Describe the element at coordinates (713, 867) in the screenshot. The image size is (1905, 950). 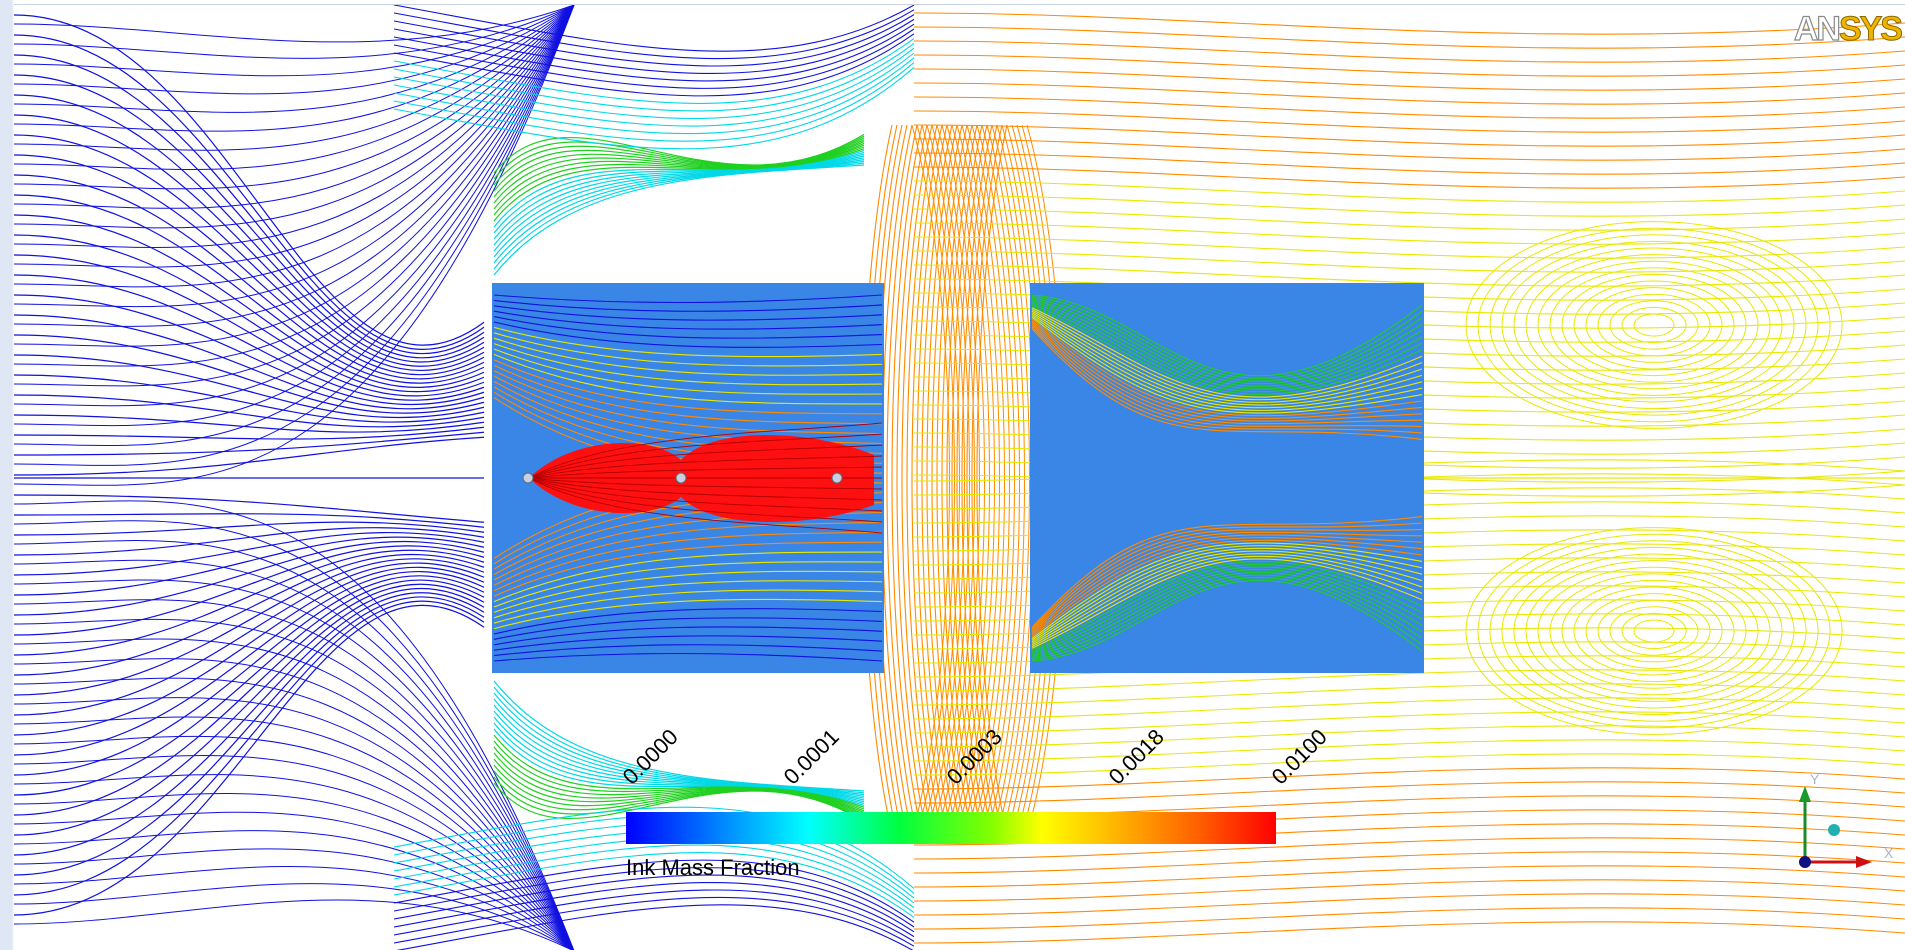
I see `legend-title: Ink Mass Fraction` at that location.